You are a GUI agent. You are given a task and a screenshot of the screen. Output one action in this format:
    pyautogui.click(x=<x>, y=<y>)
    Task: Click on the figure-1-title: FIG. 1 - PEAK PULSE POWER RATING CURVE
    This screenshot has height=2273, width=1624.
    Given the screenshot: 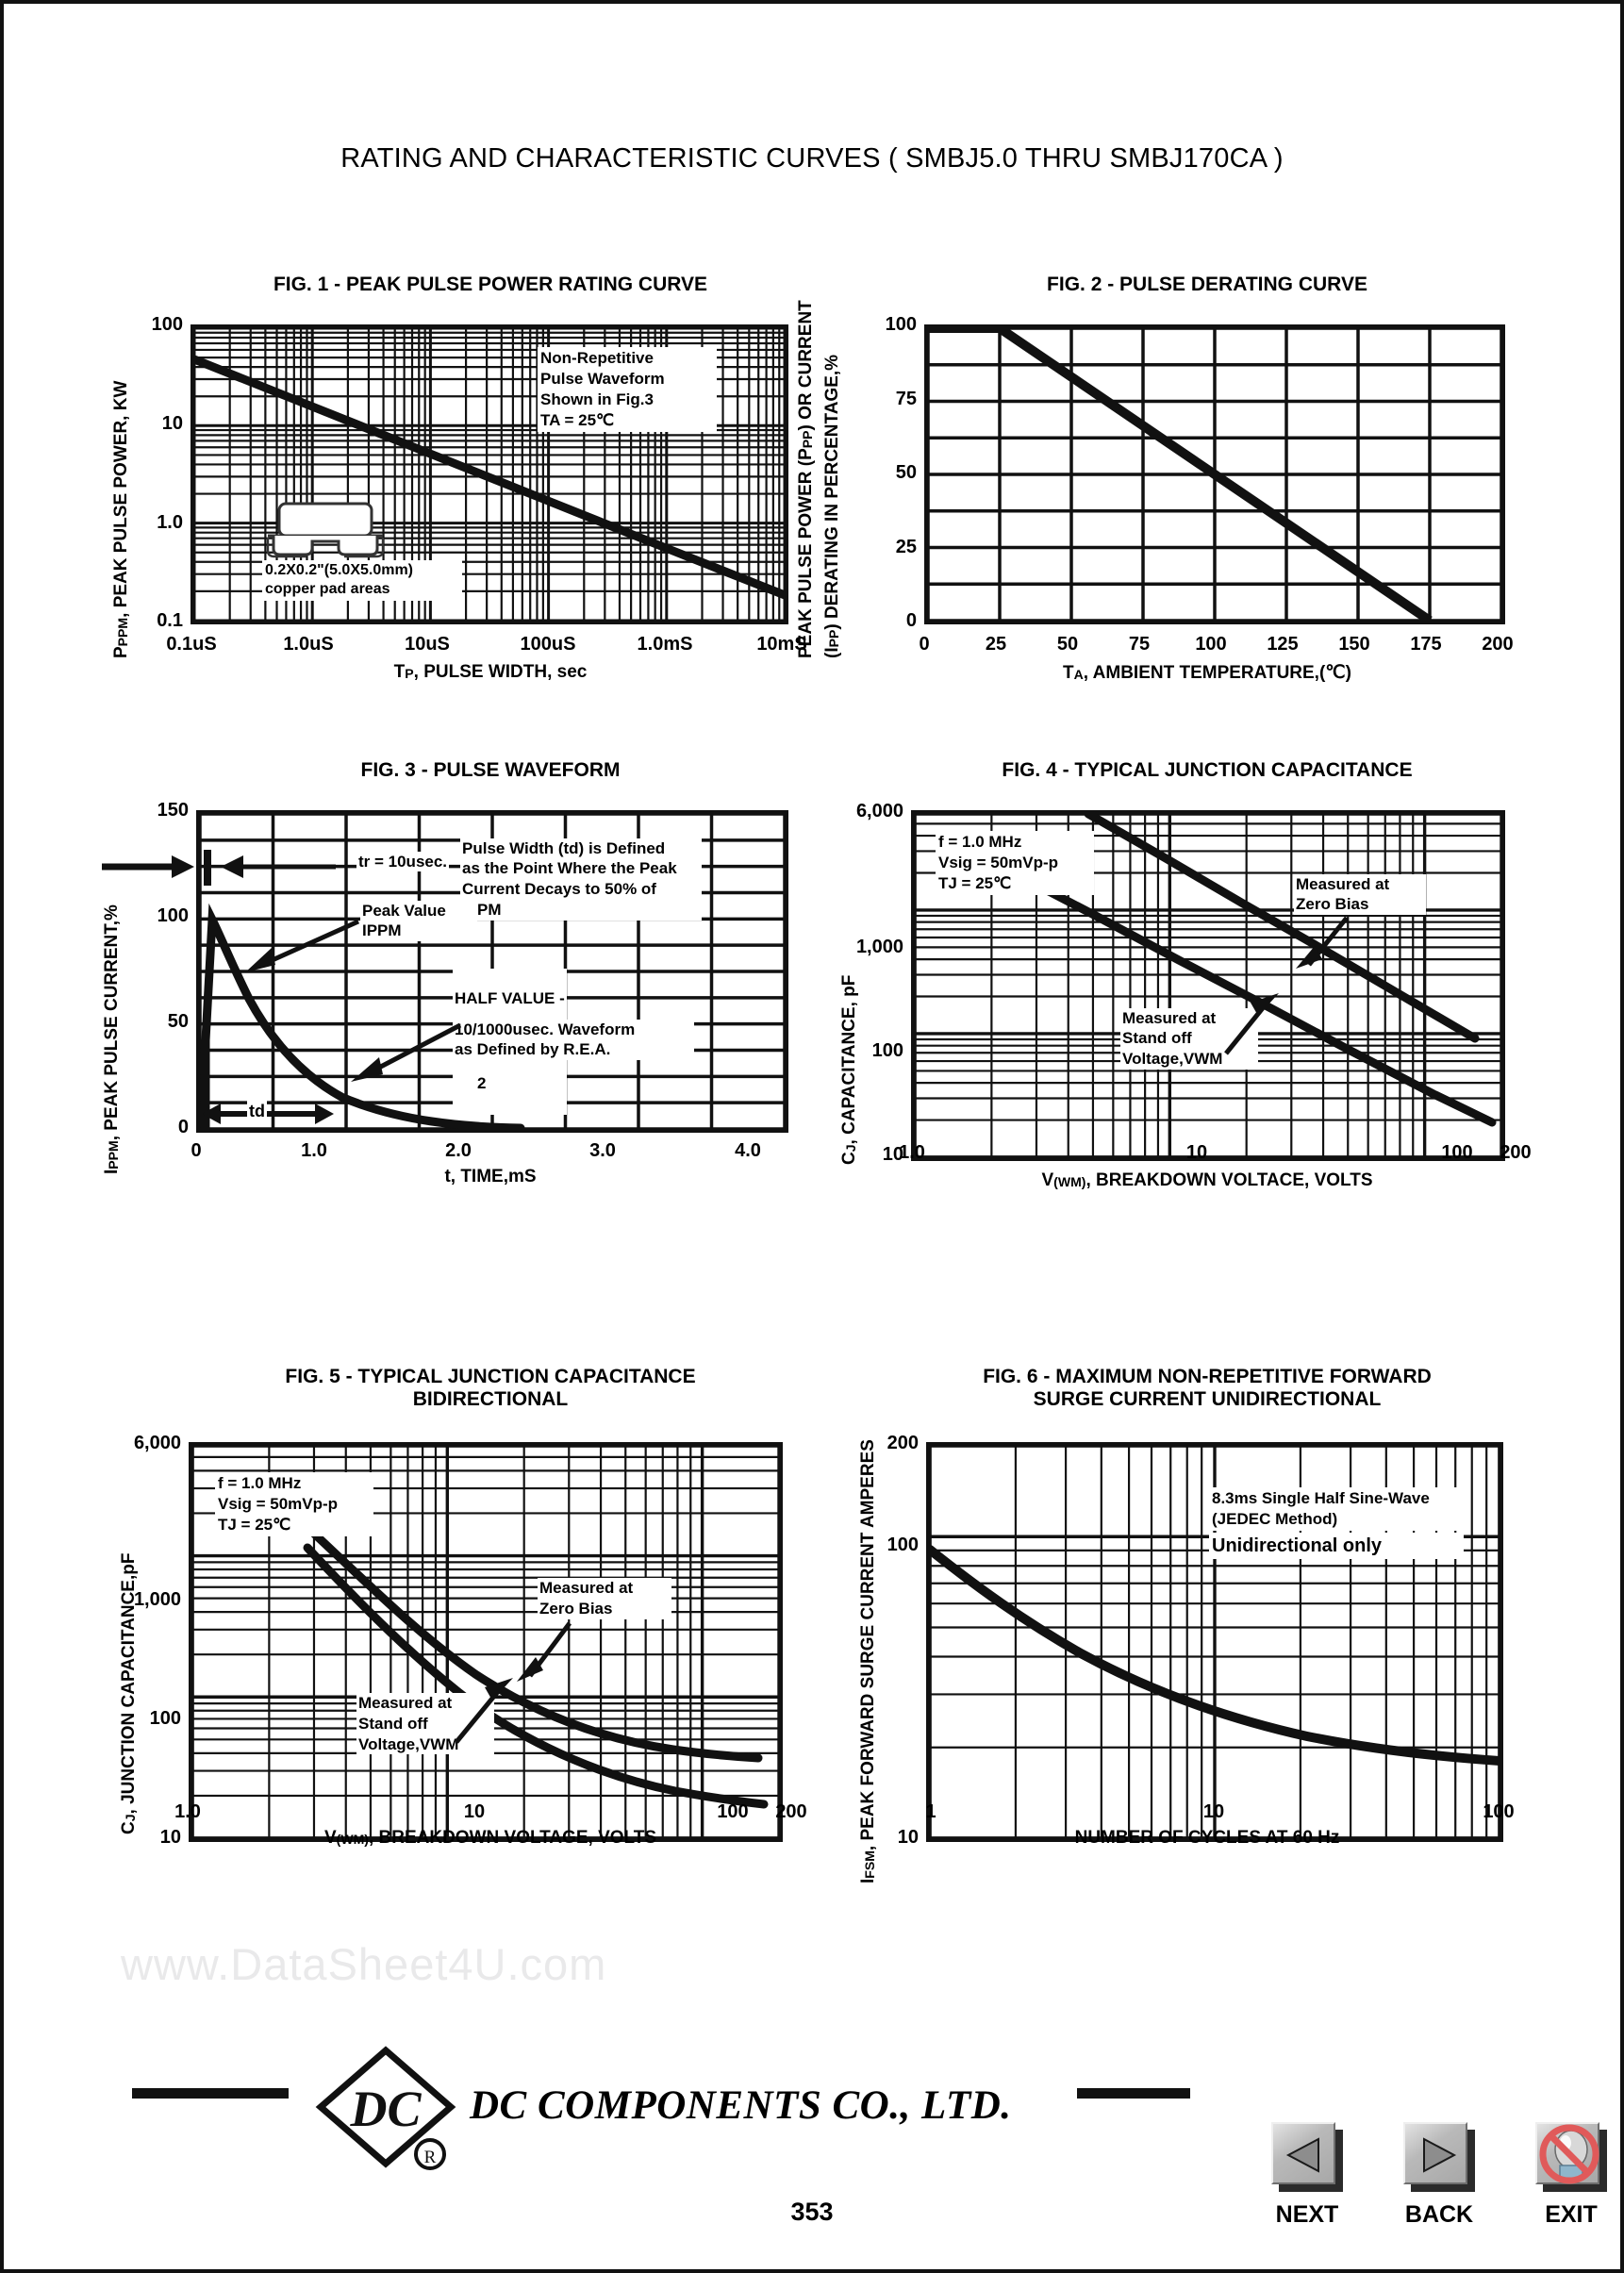 What is the action you would take?
    pyautogui.click(x=490, y=284)
    